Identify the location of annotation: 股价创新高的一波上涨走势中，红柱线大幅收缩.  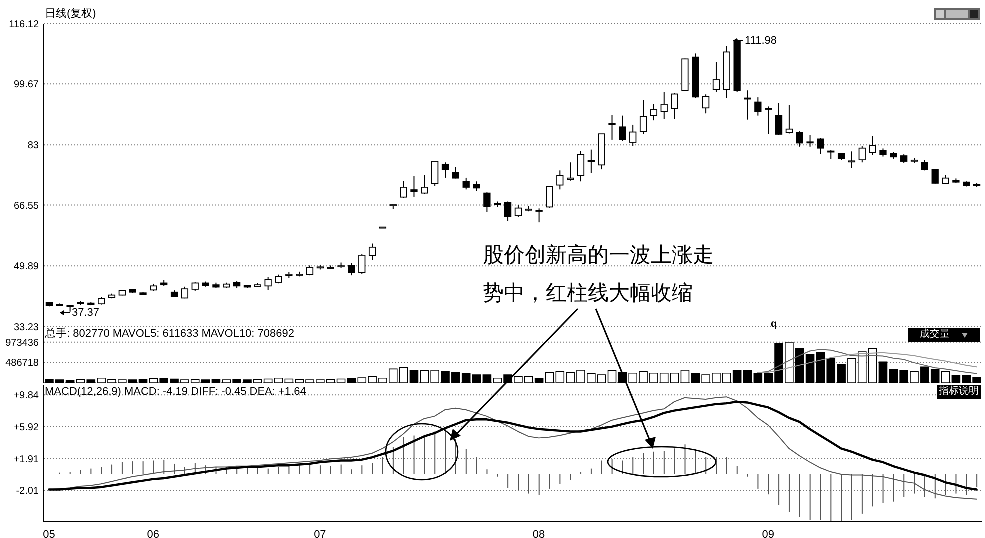
(599, 274).